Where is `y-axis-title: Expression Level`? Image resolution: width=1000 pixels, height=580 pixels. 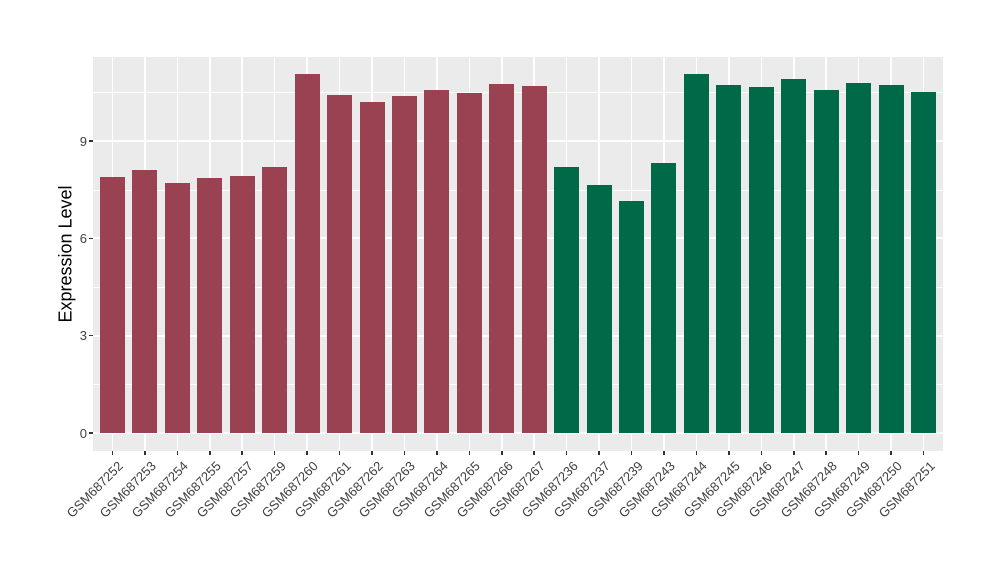
y-axis-title: Expression Level is located at coordinates (65, 254).